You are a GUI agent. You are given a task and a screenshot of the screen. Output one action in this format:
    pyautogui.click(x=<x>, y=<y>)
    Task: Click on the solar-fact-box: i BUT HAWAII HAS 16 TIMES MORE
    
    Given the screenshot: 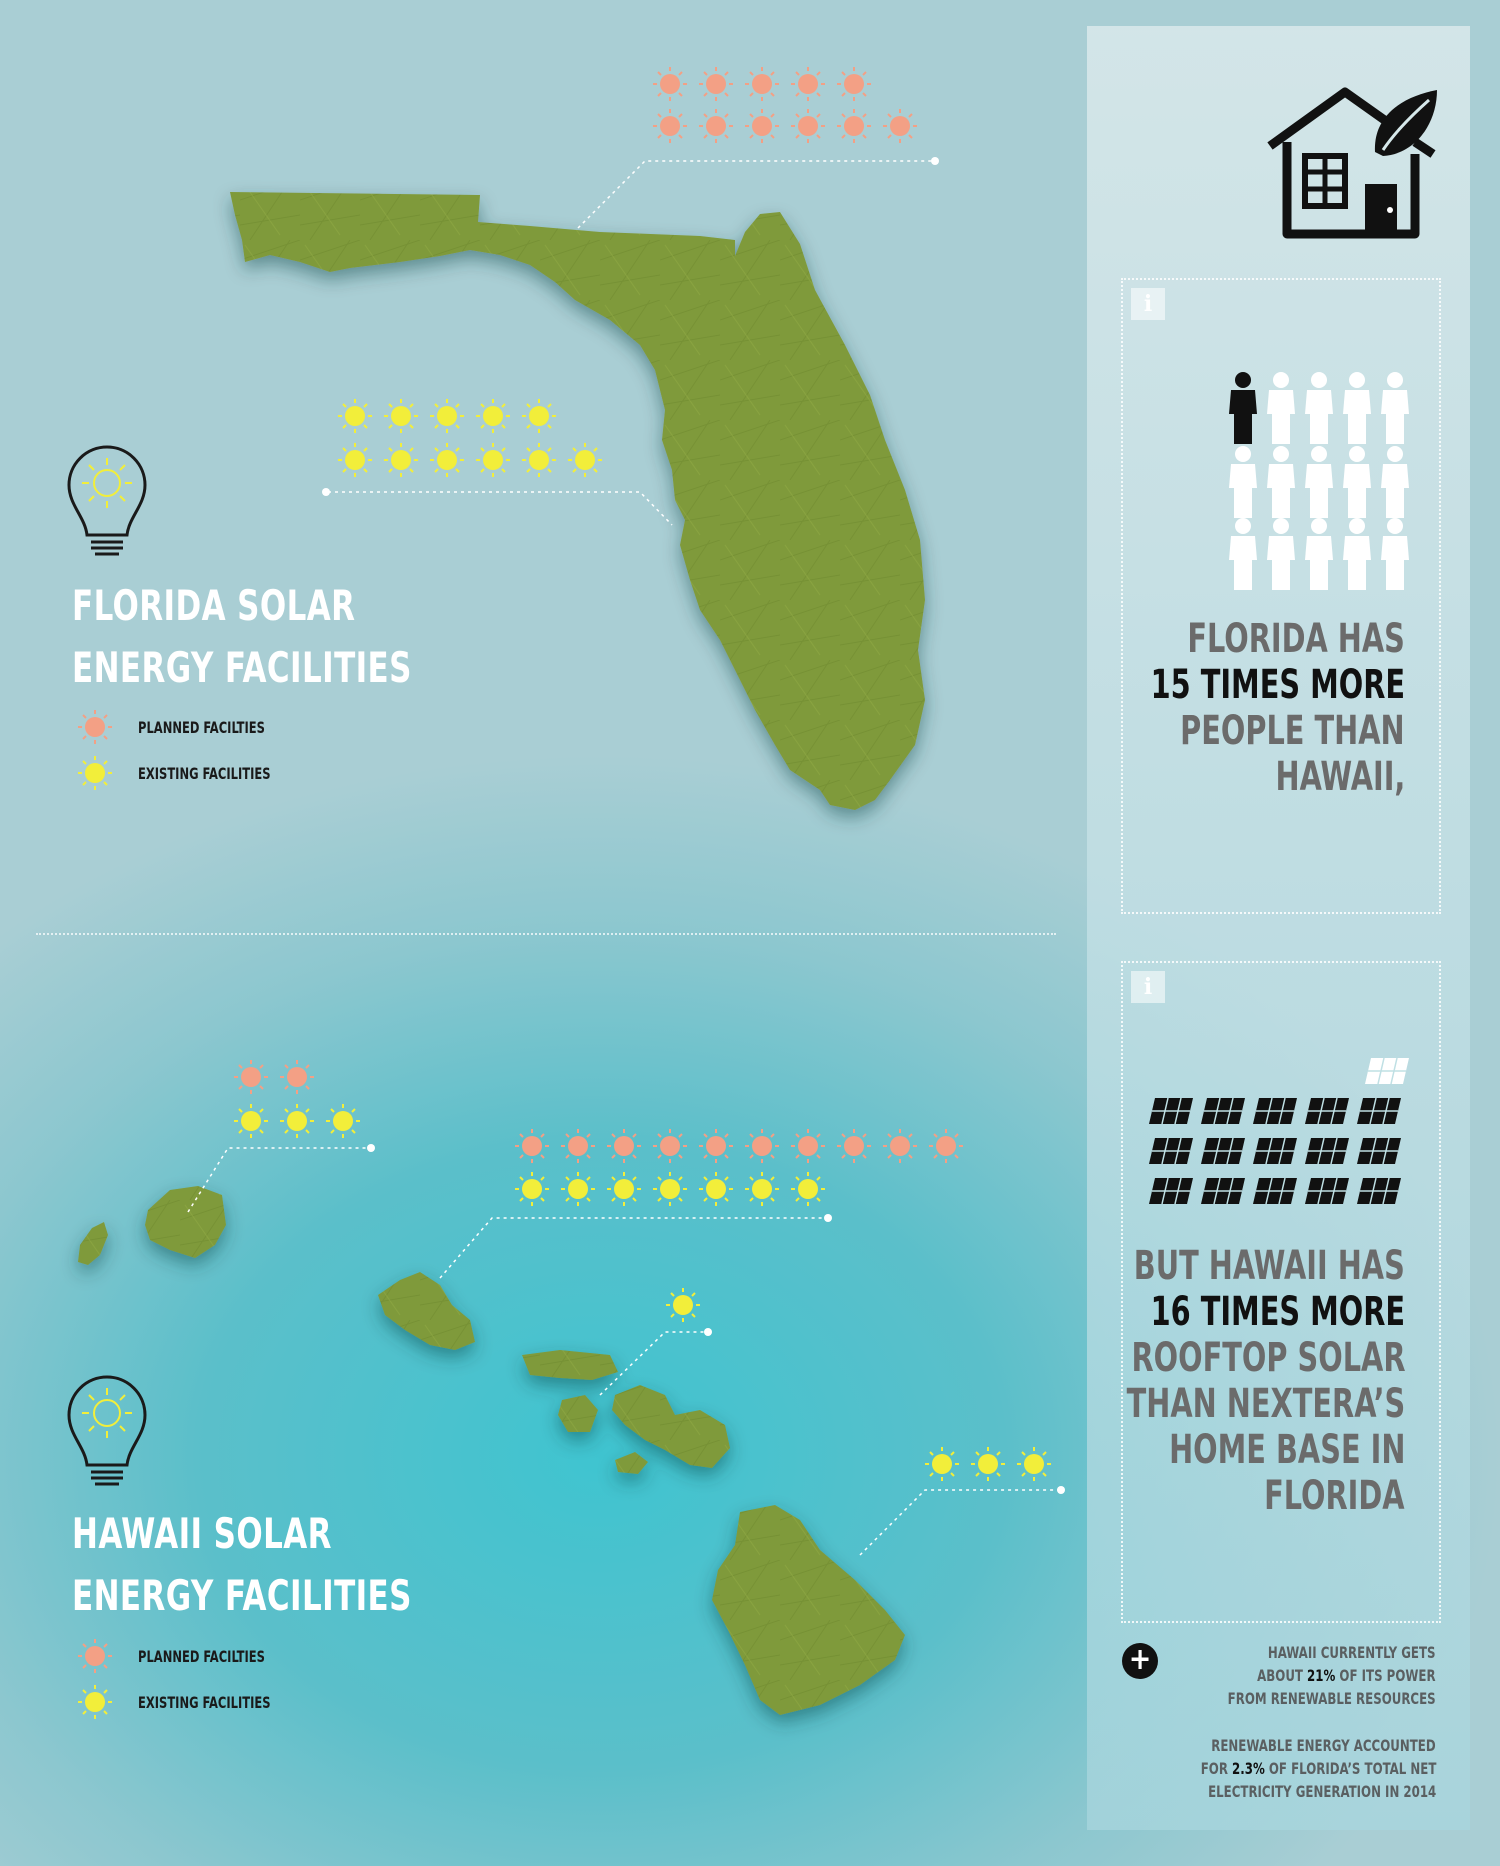 What is the action you would take?
    pyautogui.click(x=1281, y=1292)
    